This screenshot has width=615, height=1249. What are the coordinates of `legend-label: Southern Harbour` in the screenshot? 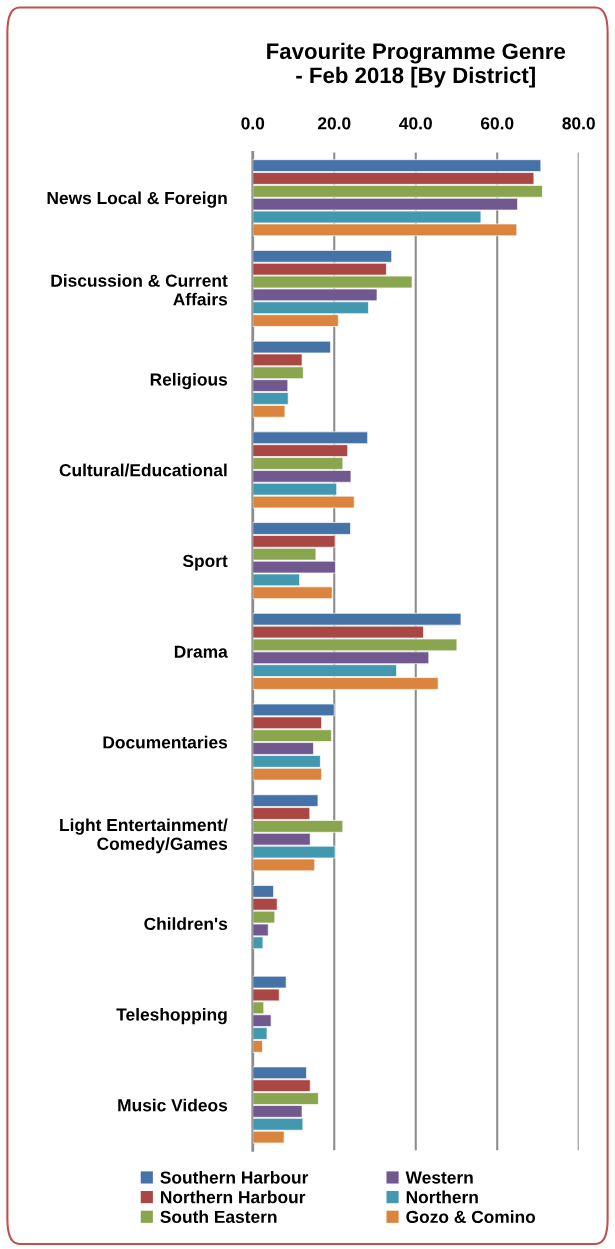 It's located at (234, 1177).